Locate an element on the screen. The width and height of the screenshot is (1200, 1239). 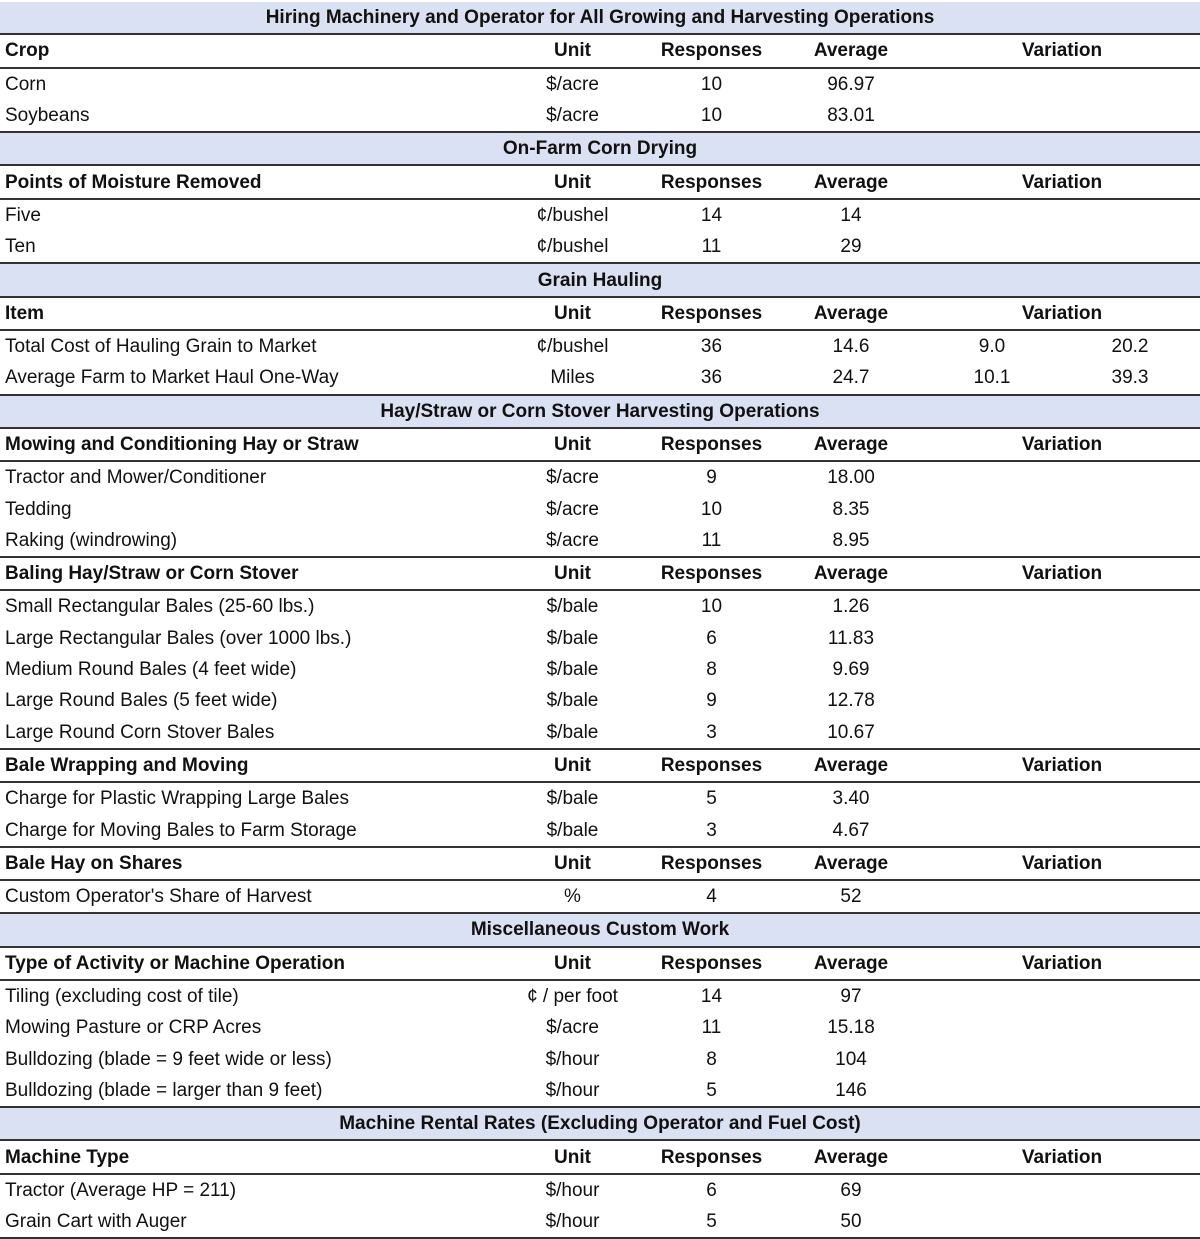
responses-cell: 14 is located at coordinates (711, 215).